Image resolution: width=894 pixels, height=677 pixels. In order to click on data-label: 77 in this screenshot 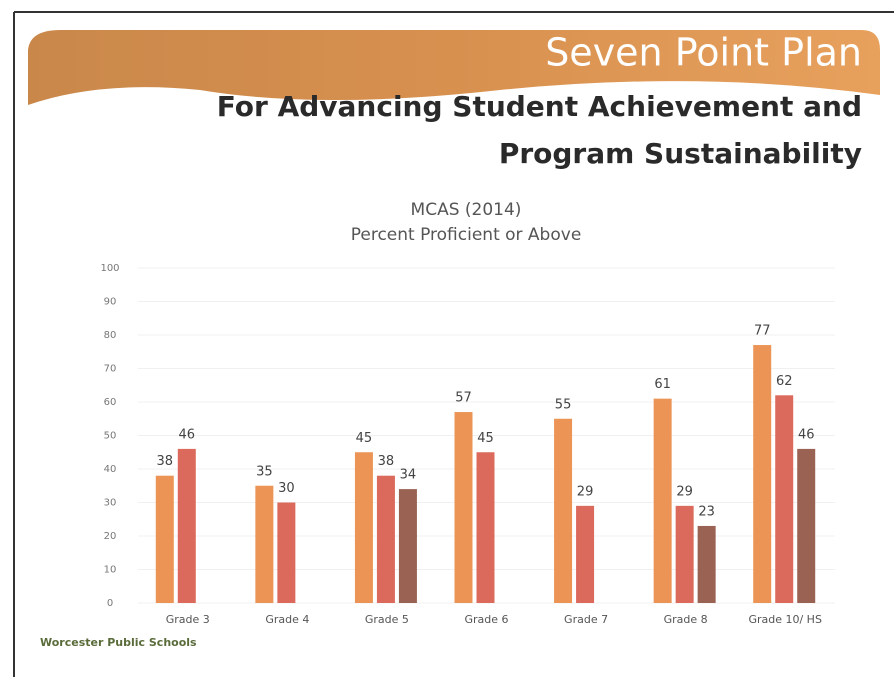, I will do `click(762, 331)`.